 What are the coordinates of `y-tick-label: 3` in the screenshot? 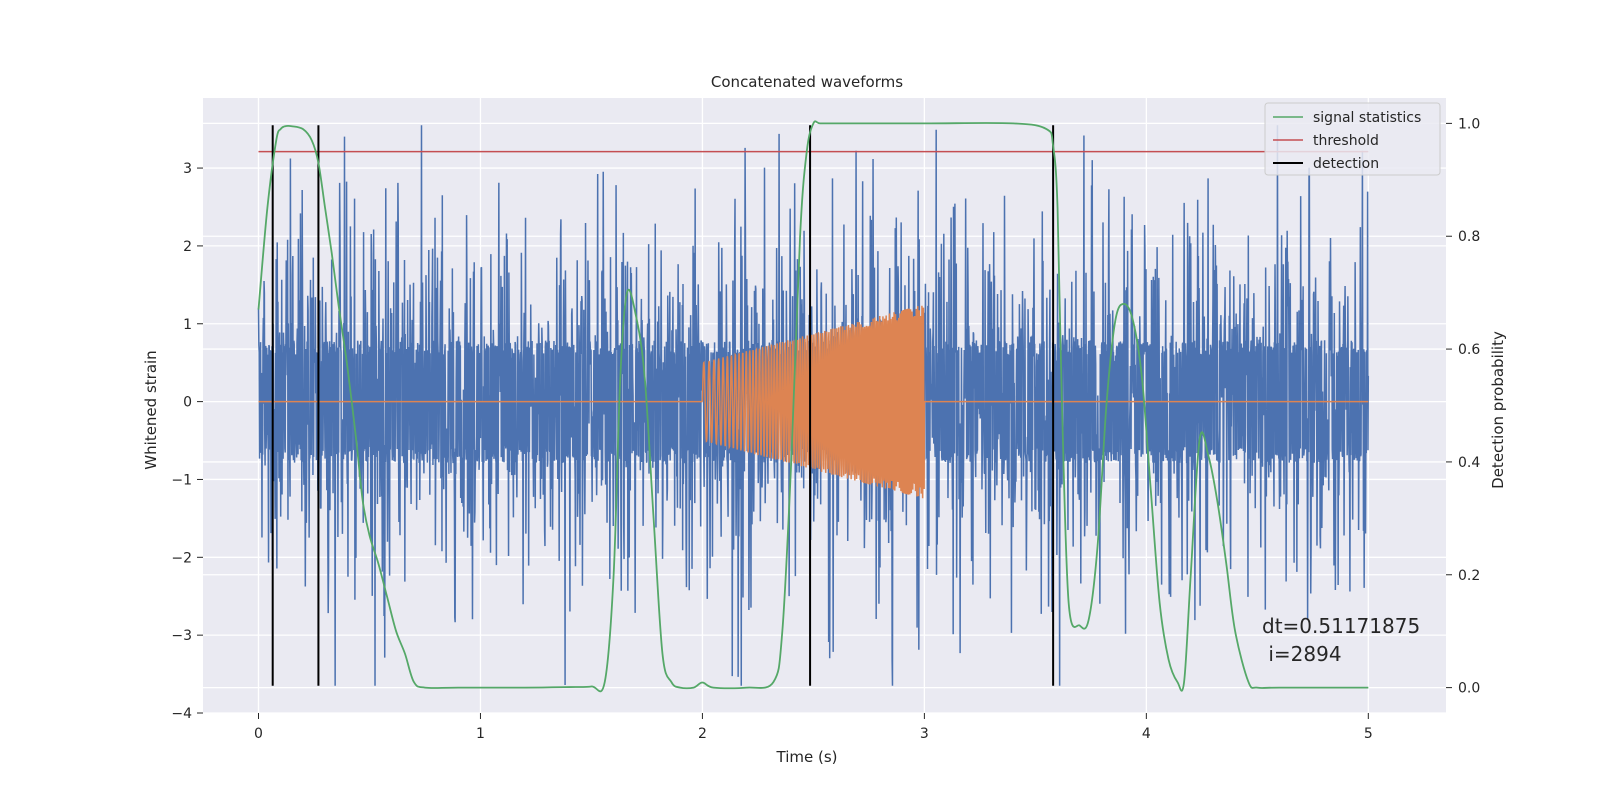 It's located at (187, 169).